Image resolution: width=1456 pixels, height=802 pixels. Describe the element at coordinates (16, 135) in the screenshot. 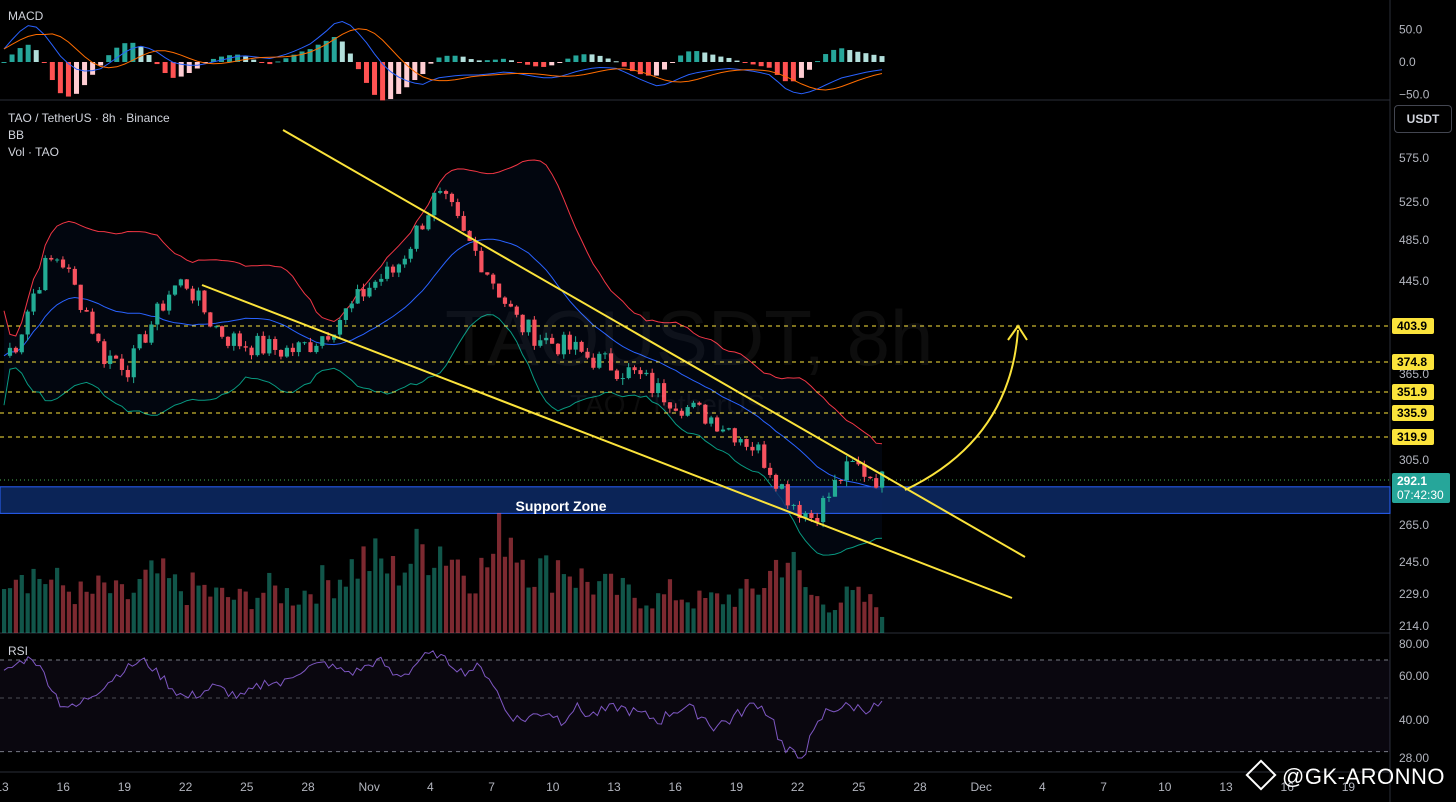

I see `bb-indicator-label: BB` at that location.